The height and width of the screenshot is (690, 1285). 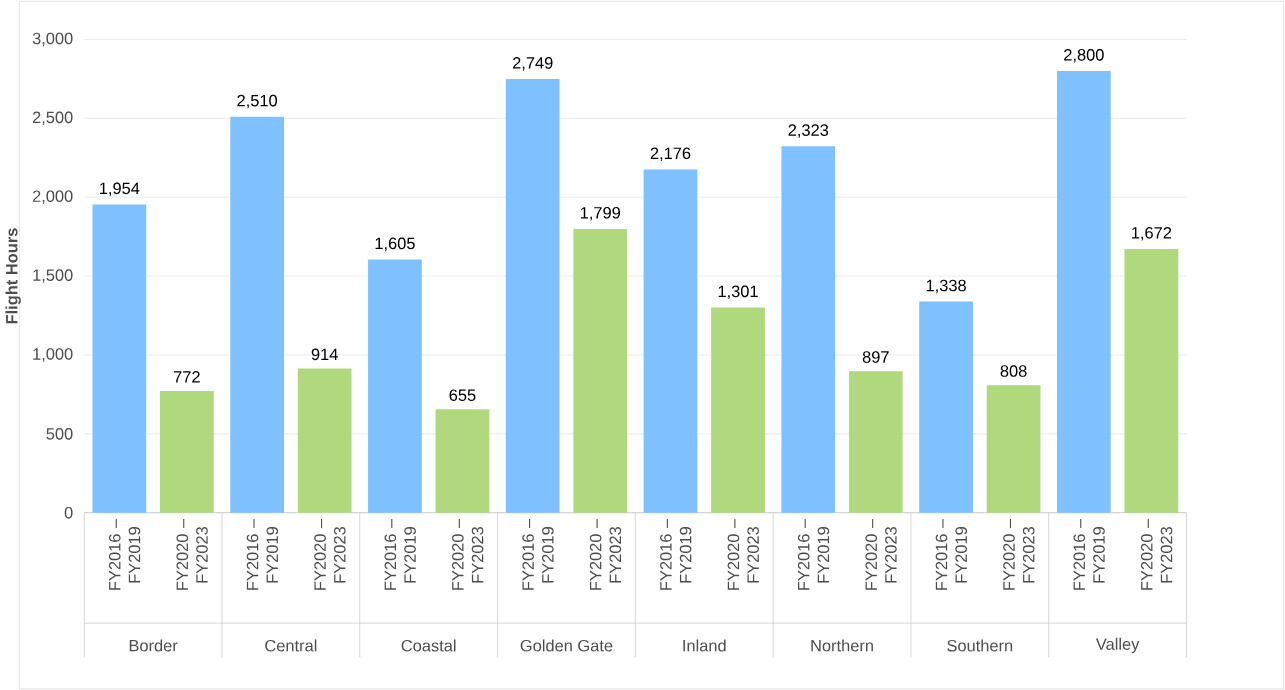 I want to click on y-tick-label: 1,500, so click(x=53, y=276).